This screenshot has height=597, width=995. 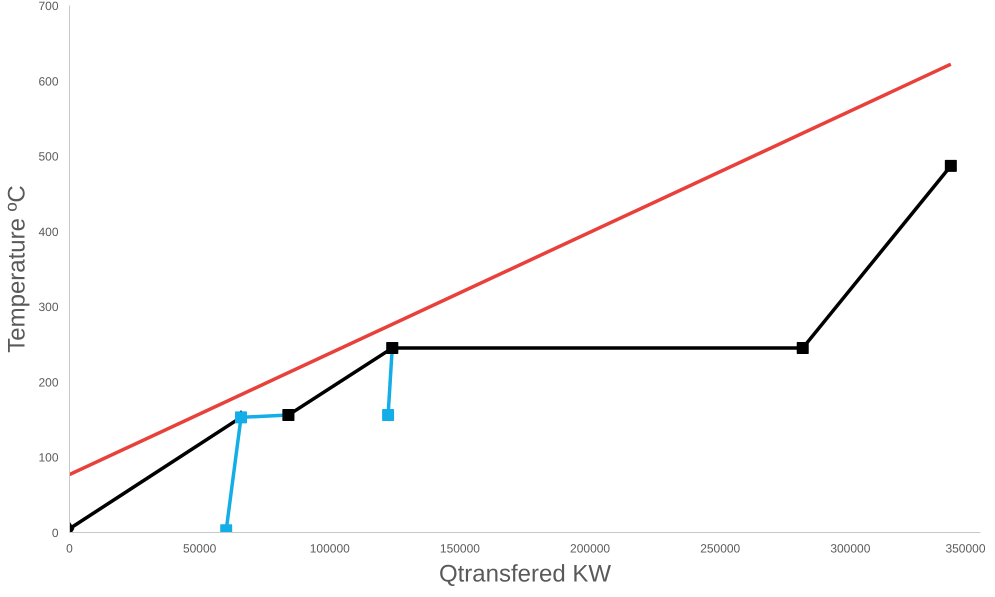 I want to click on y-tick-label: 500, so click(x=48, y=157).